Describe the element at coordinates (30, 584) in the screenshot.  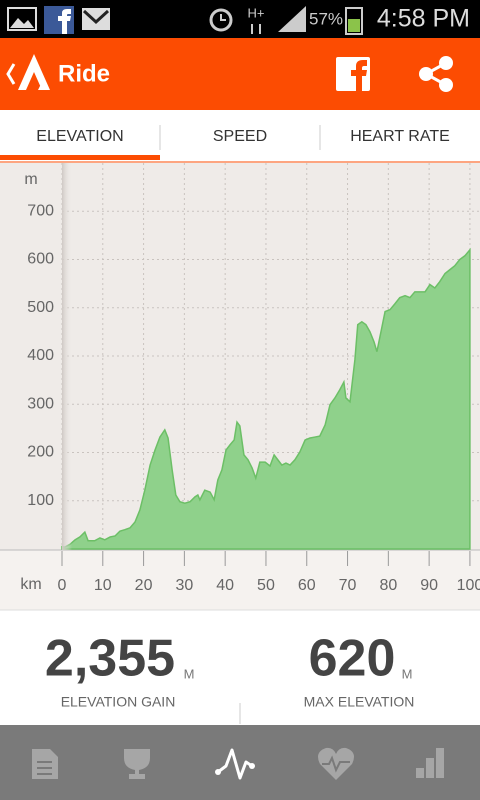
I see `x-axis-title: km` at that location.